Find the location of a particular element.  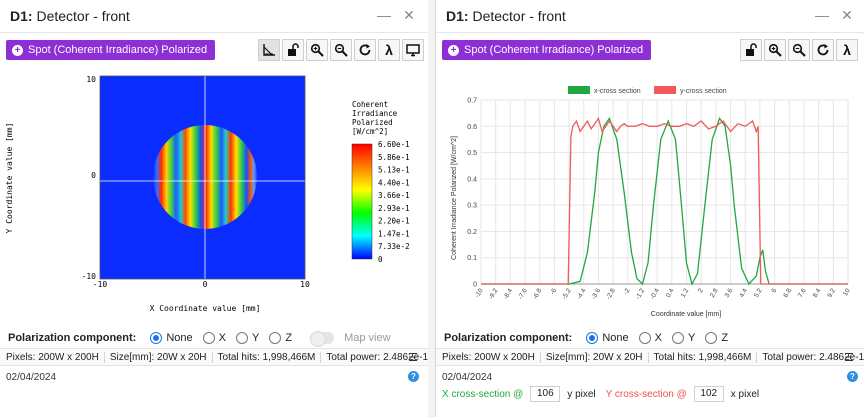

lambda-glyph: λ is located at coordinates (847, 50).